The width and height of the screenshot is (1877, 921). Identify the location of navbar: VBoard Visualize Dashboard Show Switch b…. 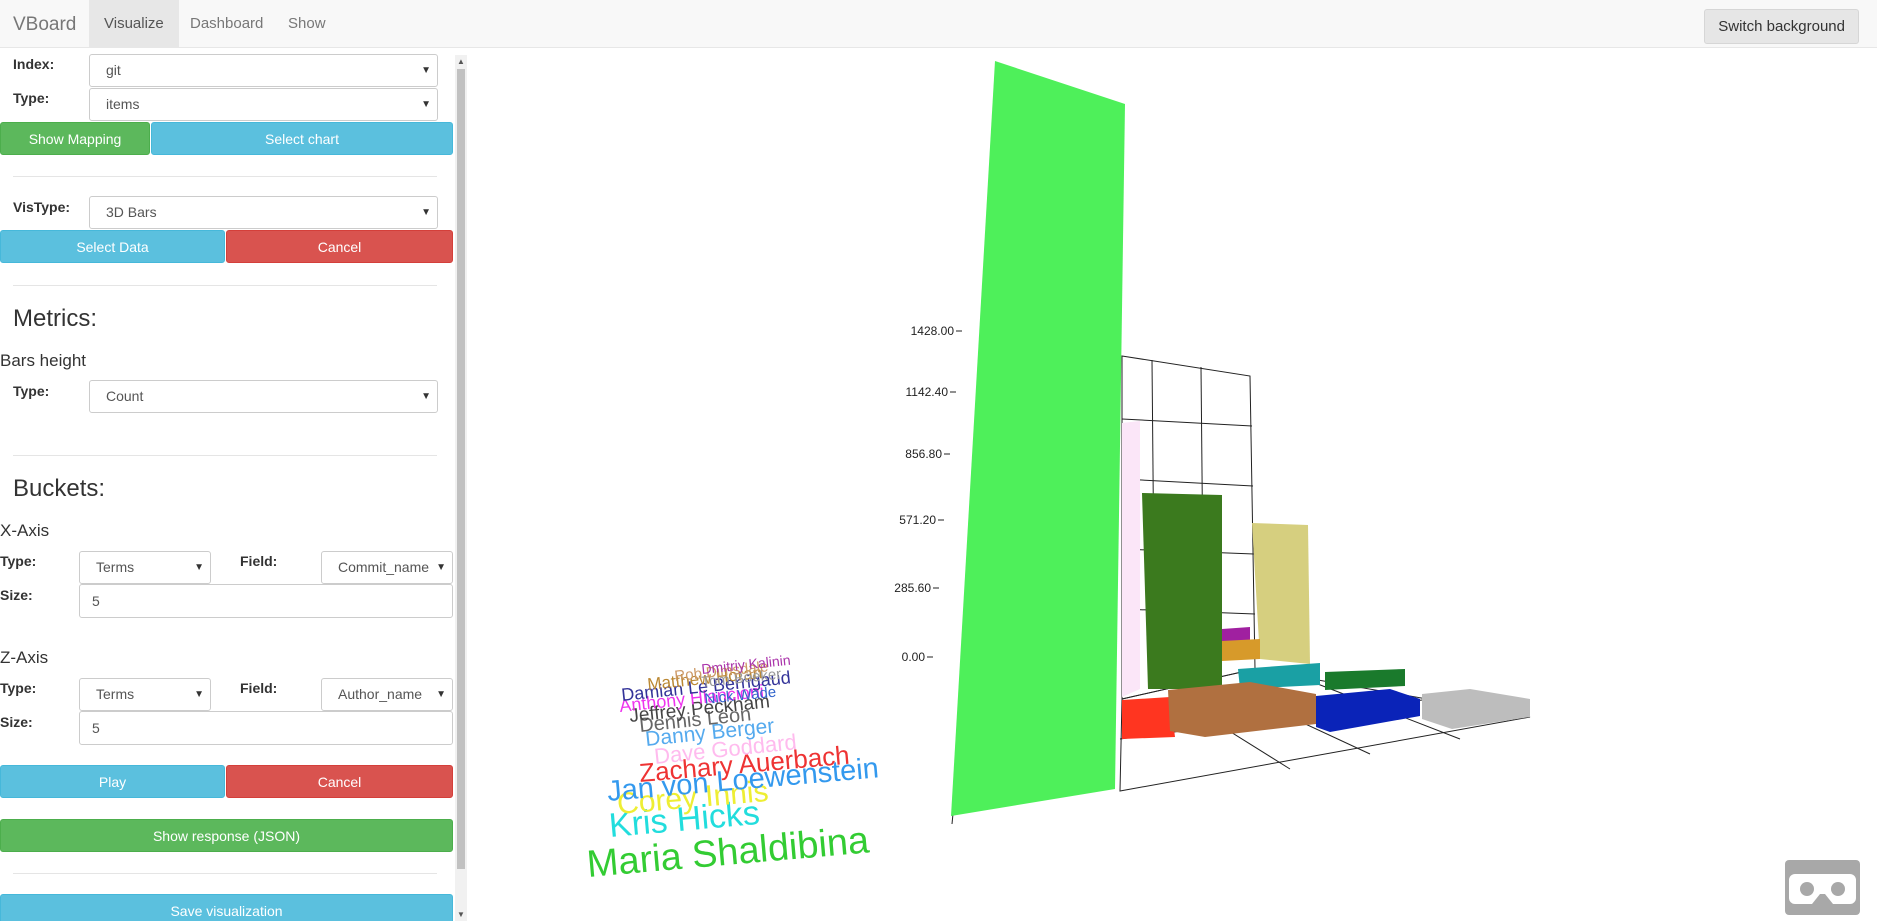
(938, 24).